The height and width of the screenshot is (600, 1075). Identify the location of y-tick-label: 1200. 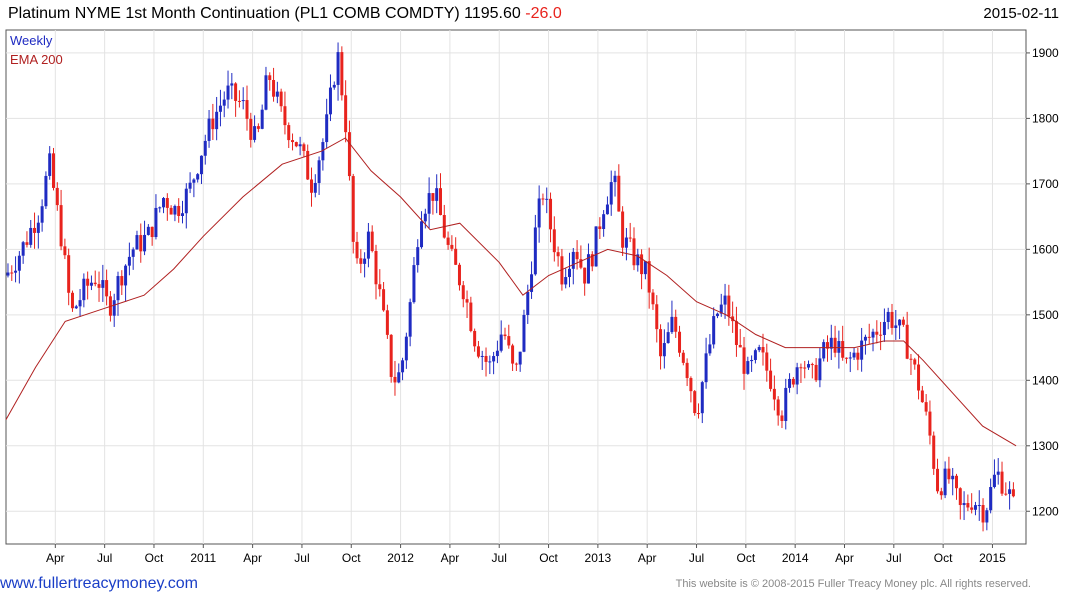
(1045, 511).